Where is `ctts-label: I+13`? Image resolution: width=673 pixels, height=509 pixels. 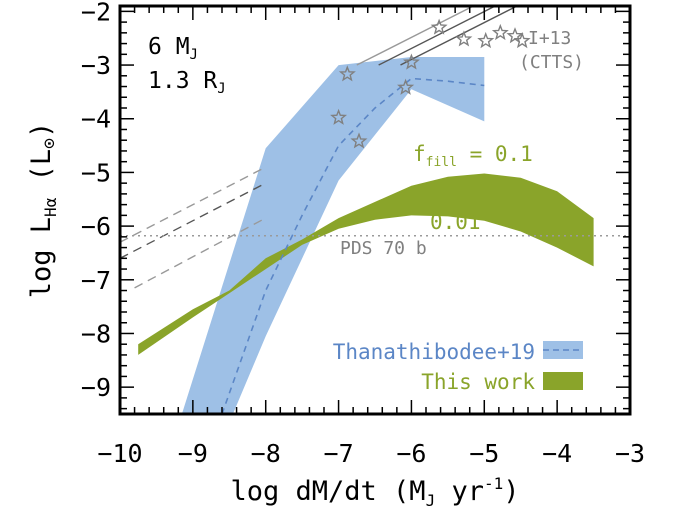
ctts-label: I+13 is located at coordinates (549, 38).